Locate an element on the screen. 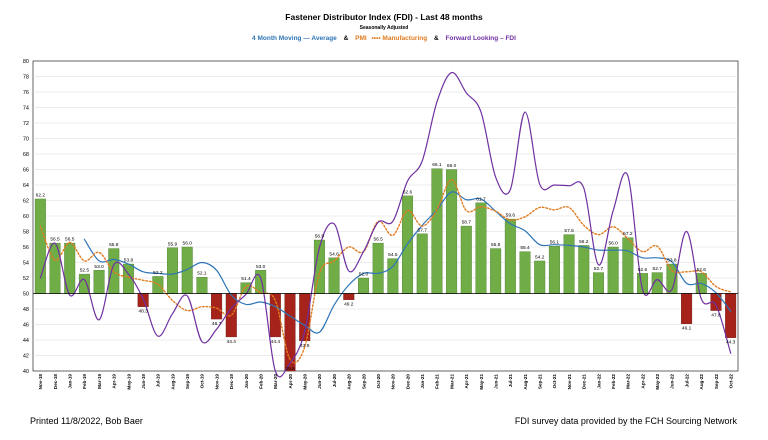 This screenshot has height=440, width=768. x-tick-label: Jul-19 is located at coordinates (158, 381).